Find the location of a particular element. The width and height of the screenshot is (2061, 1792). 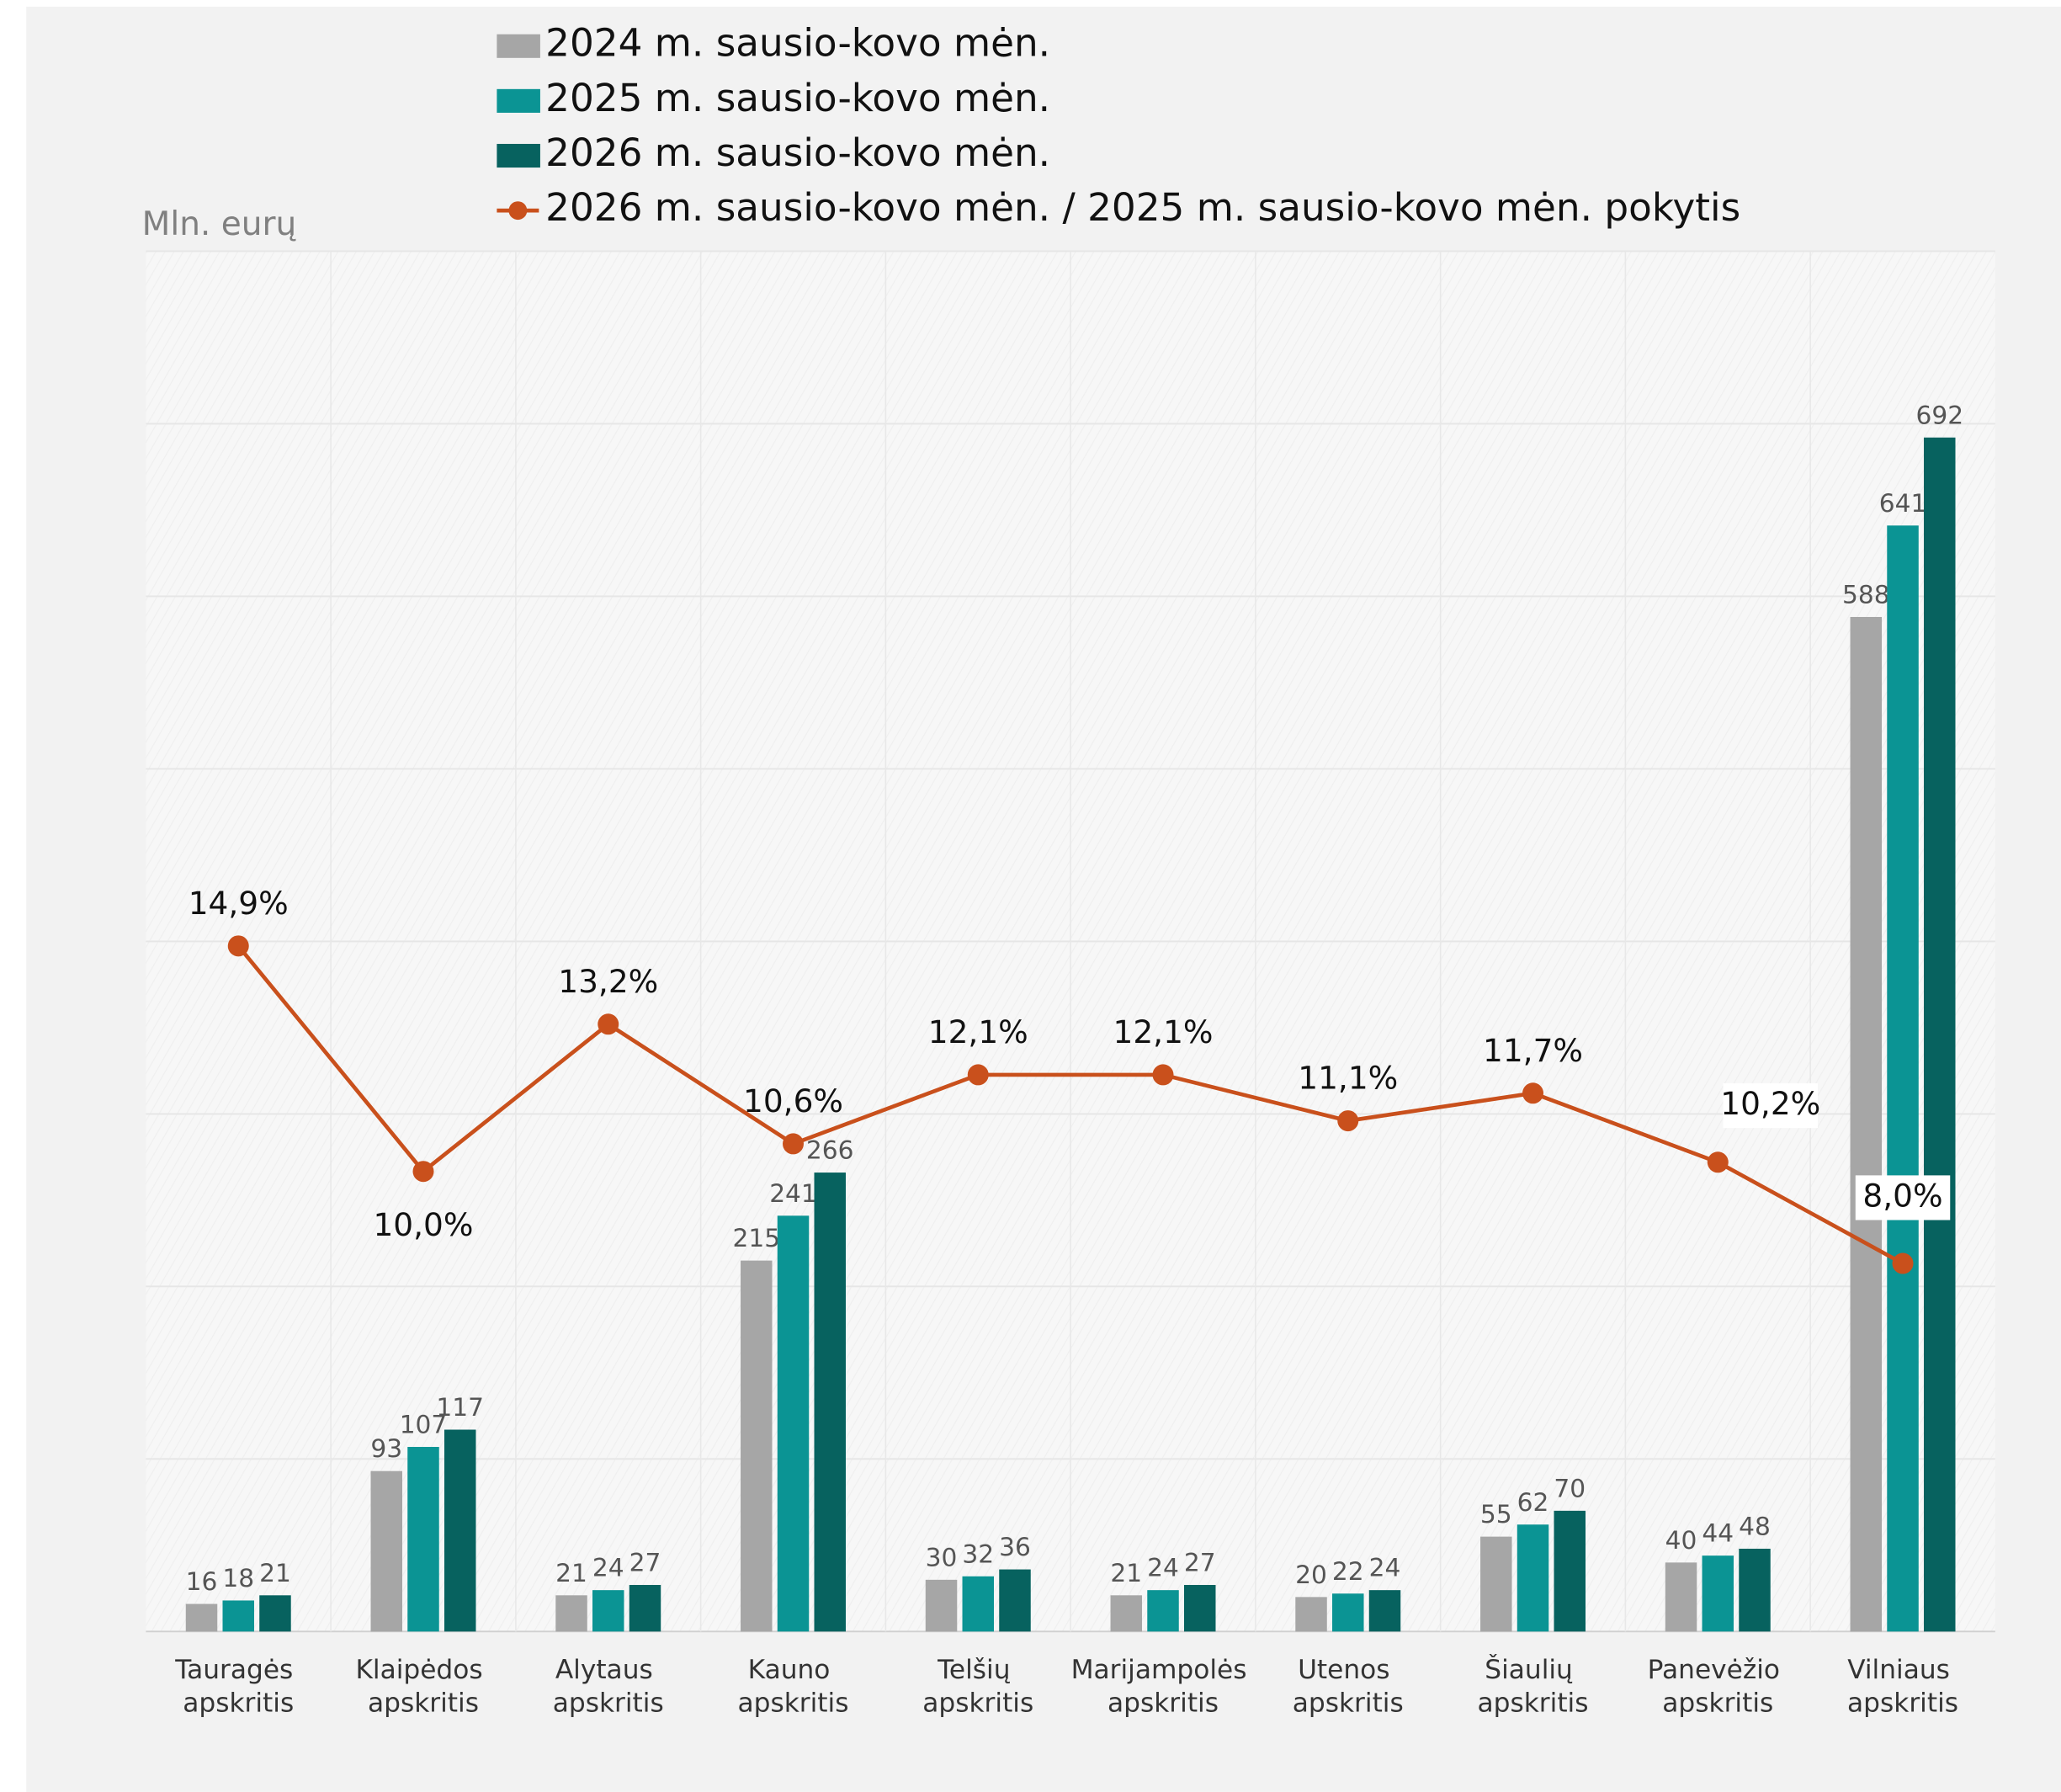

y-axis-label: Mln. eurų is located at coordinates (219, 224).